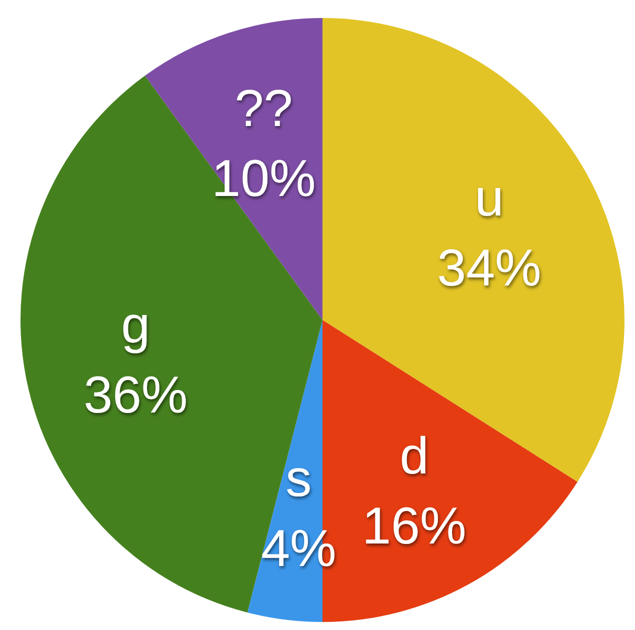 The image size is (635, 630). What do you see at coordinates (489, 198) in the screenshot?
I see `slice-label: u` at bounding box center [489, 198].